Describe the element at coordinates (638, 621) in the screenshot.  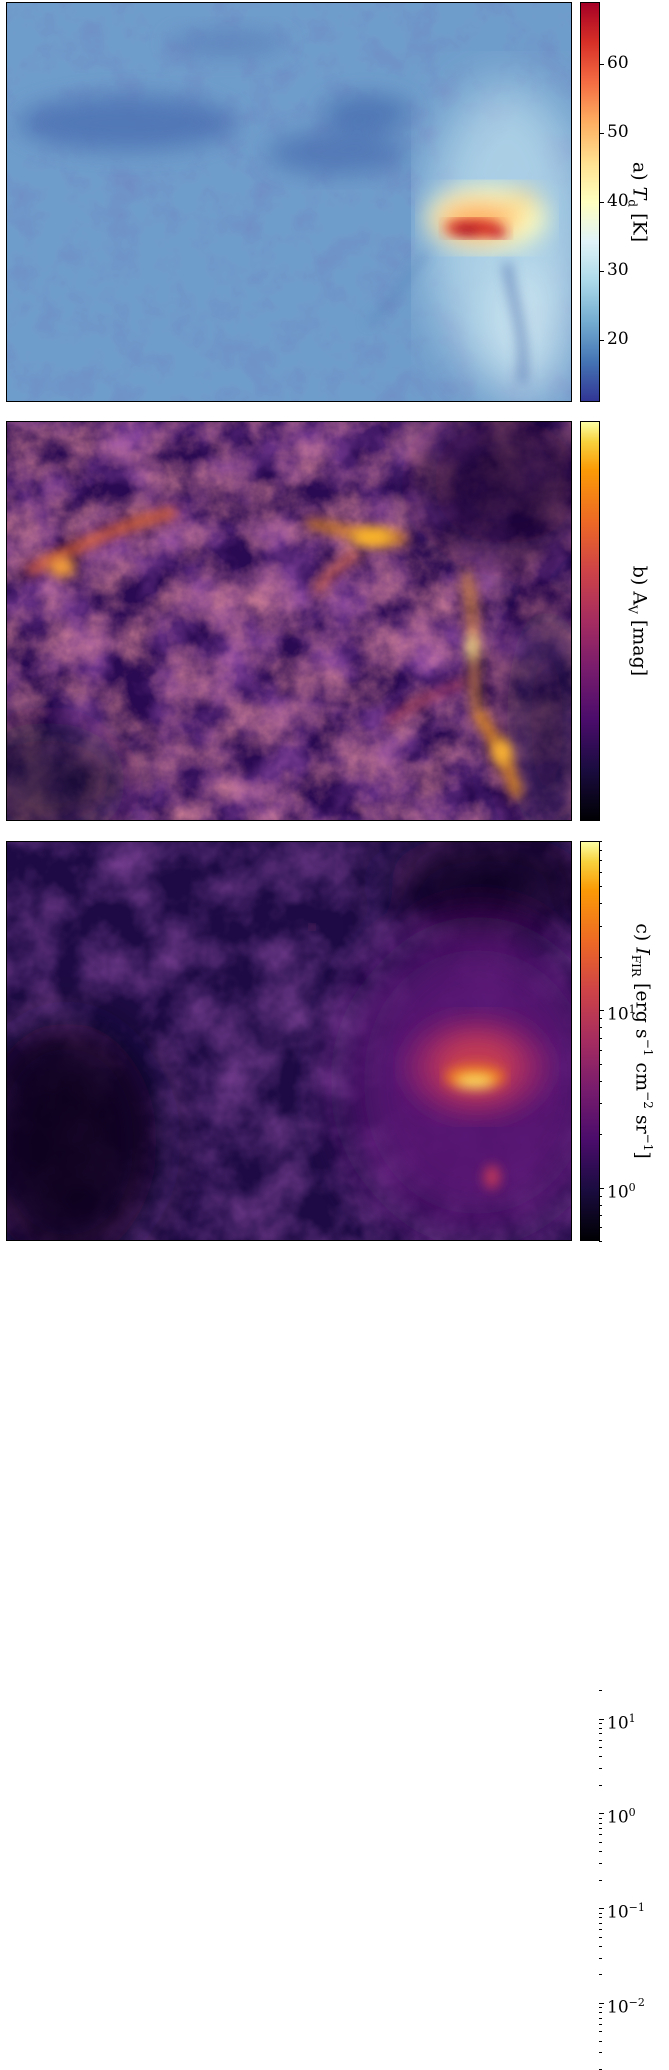
I see `colorbar-b-label: b) AV [mag]` at that location.